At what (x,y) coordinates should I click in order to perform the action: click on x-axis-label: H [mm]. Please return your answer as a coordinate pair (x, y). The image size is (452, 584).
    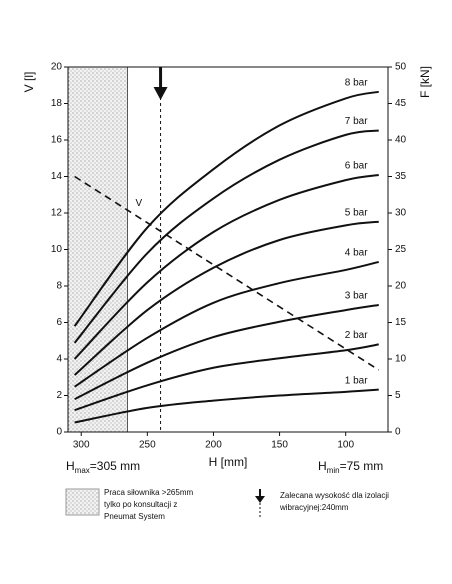
    Looking at the image, I should click on (228, 462).